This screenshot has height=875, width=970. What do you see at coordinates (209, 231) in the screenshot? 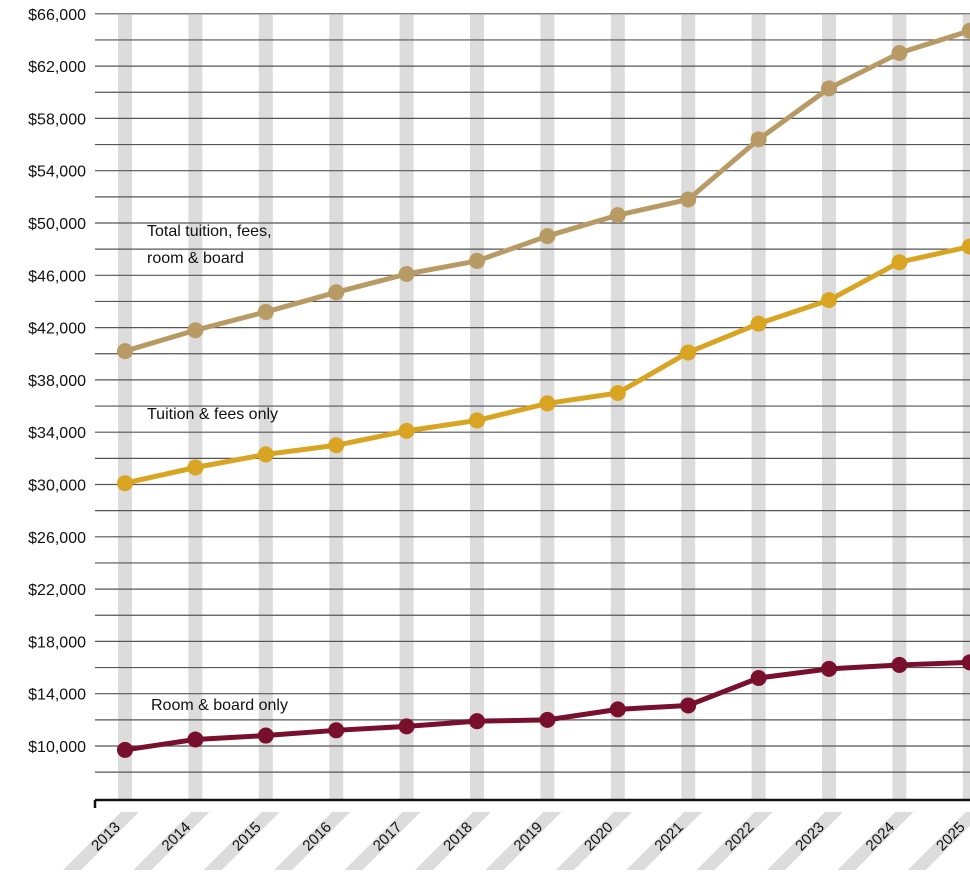
I see `series-label-line: Total tuition, fees,` at bounding box center [209, 231].